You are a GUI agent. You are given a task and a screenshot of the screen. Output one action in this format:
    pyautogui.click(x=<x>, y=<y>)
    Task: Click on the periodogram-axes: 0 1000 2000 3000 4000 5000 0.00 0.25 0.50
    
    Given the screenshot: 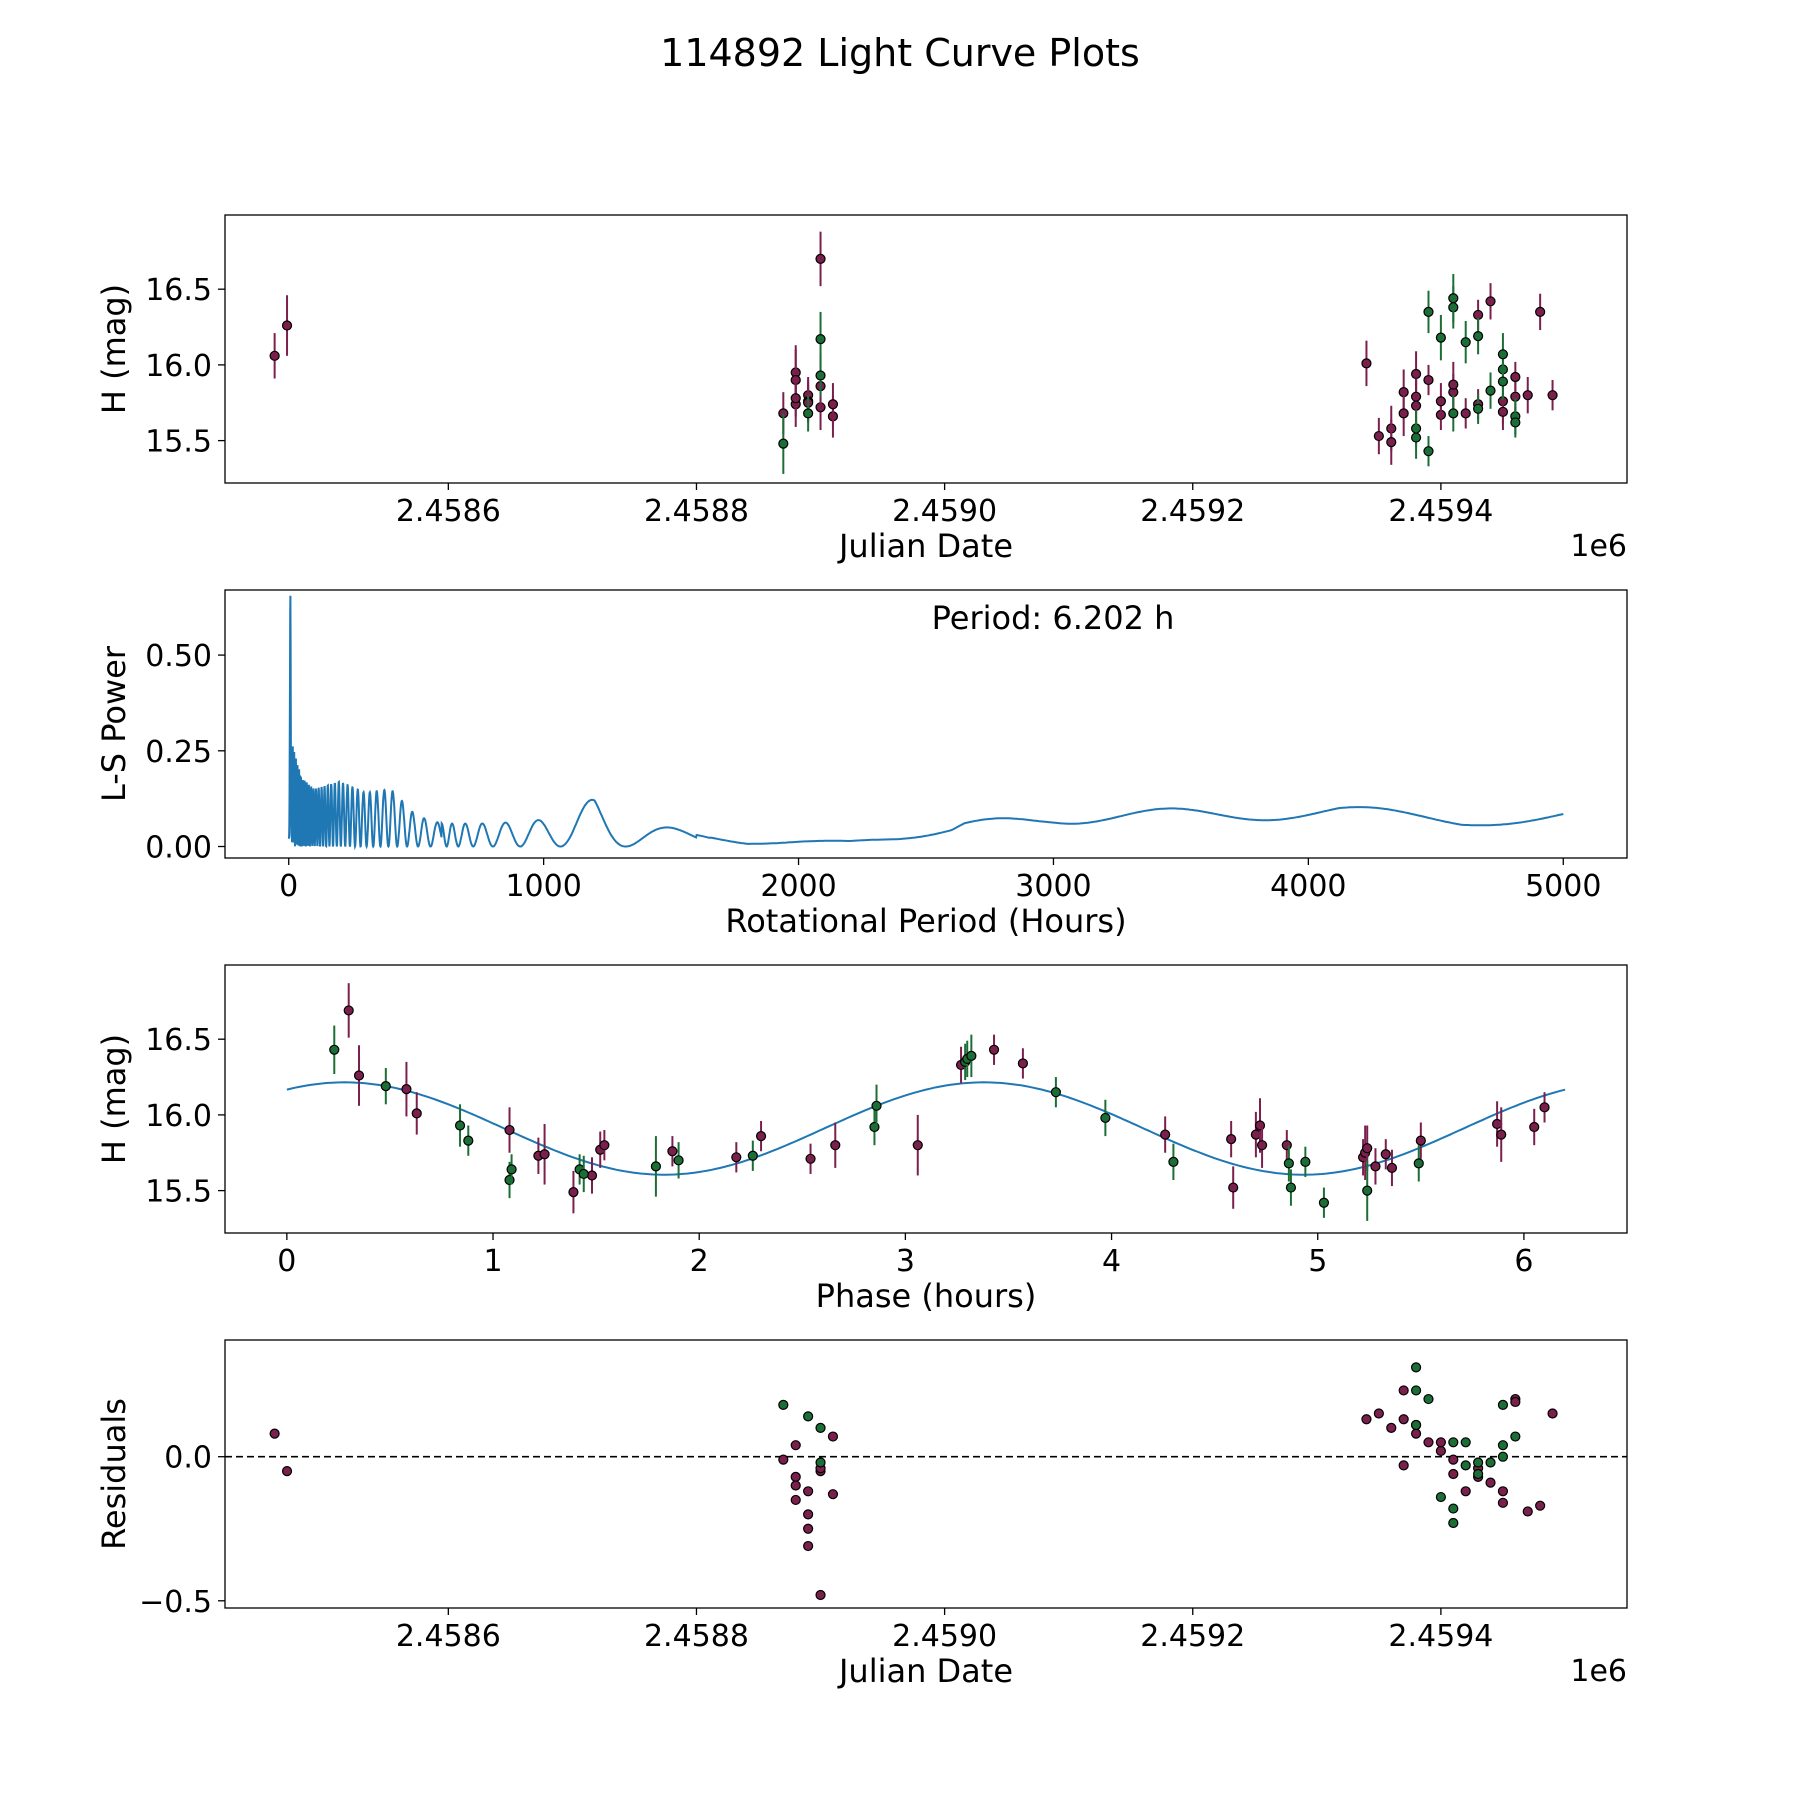 What is the action you would take?
    pyautogui.click(x=873, y=771)
    